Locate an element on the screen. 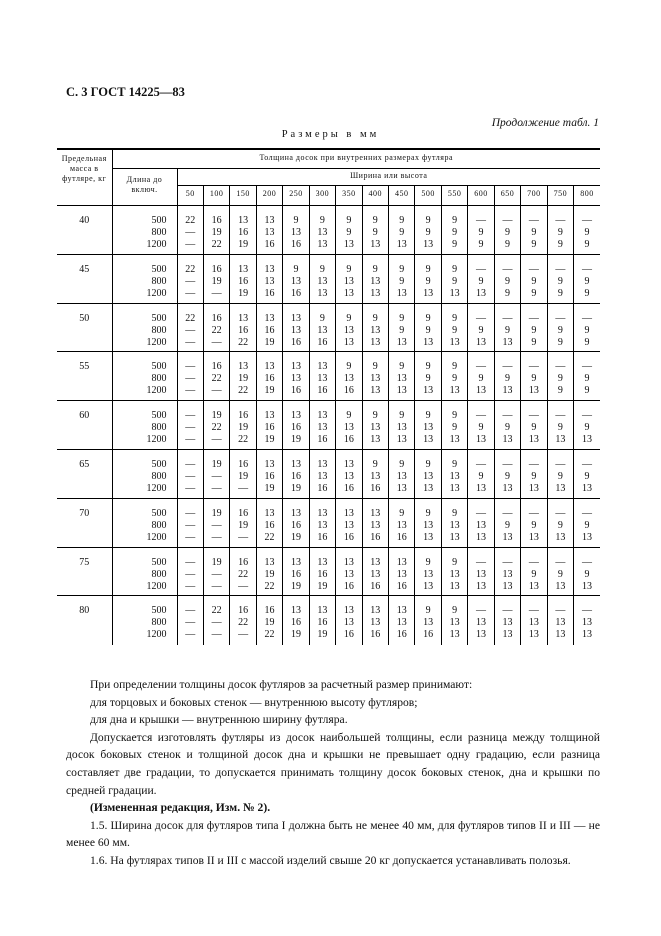  length-value: 800 is located at coordinates (159, 232).